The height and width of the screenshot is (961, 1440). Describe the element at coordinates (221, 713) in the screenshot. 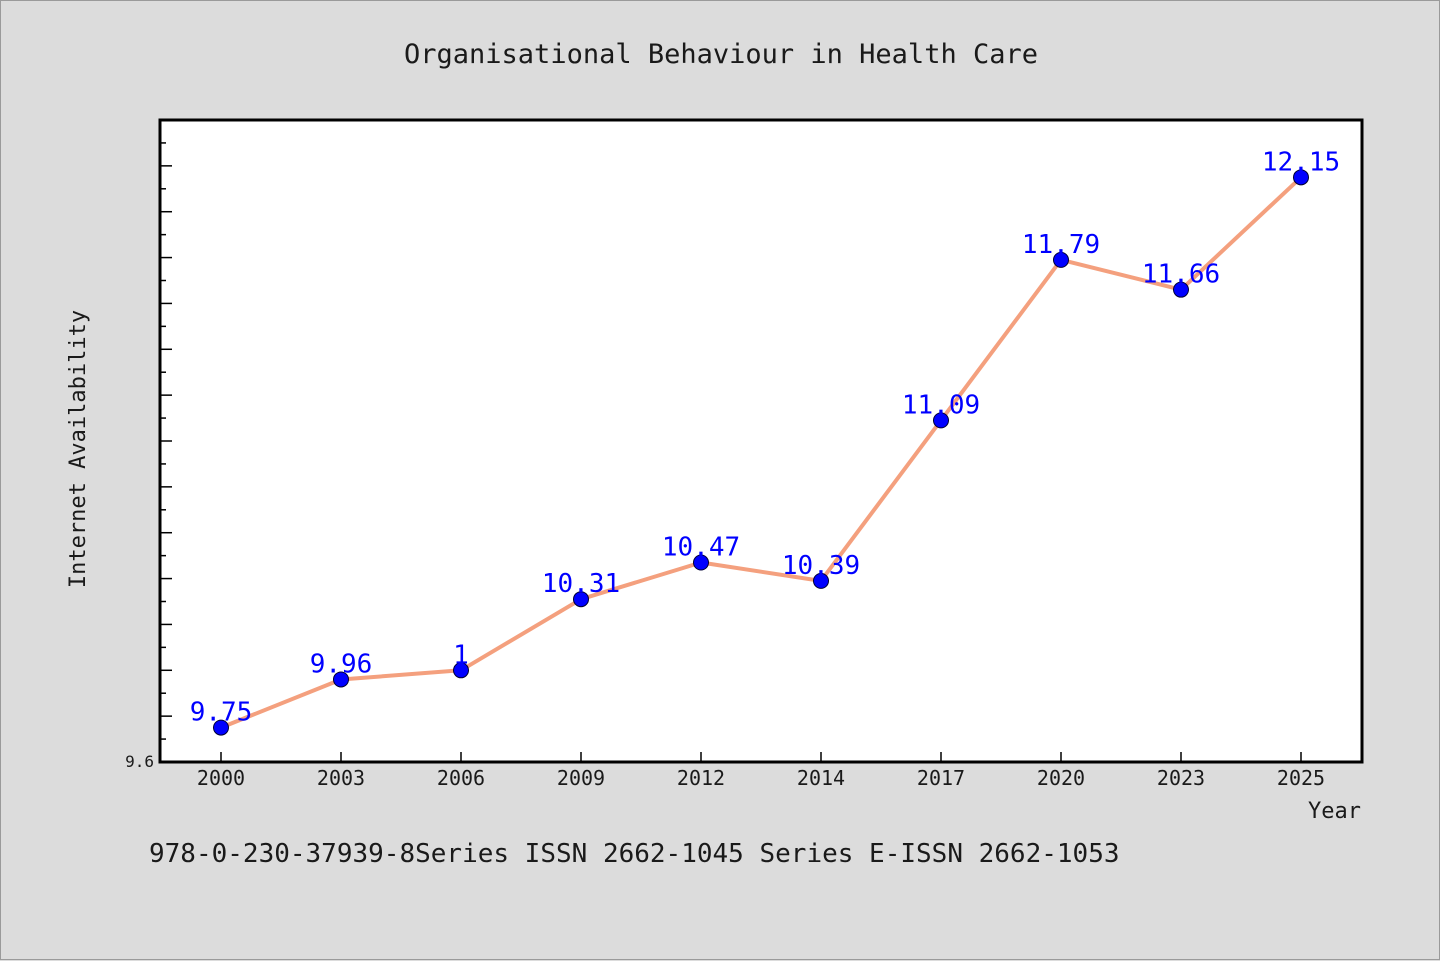

I see `data-label: 9.75` at that location.